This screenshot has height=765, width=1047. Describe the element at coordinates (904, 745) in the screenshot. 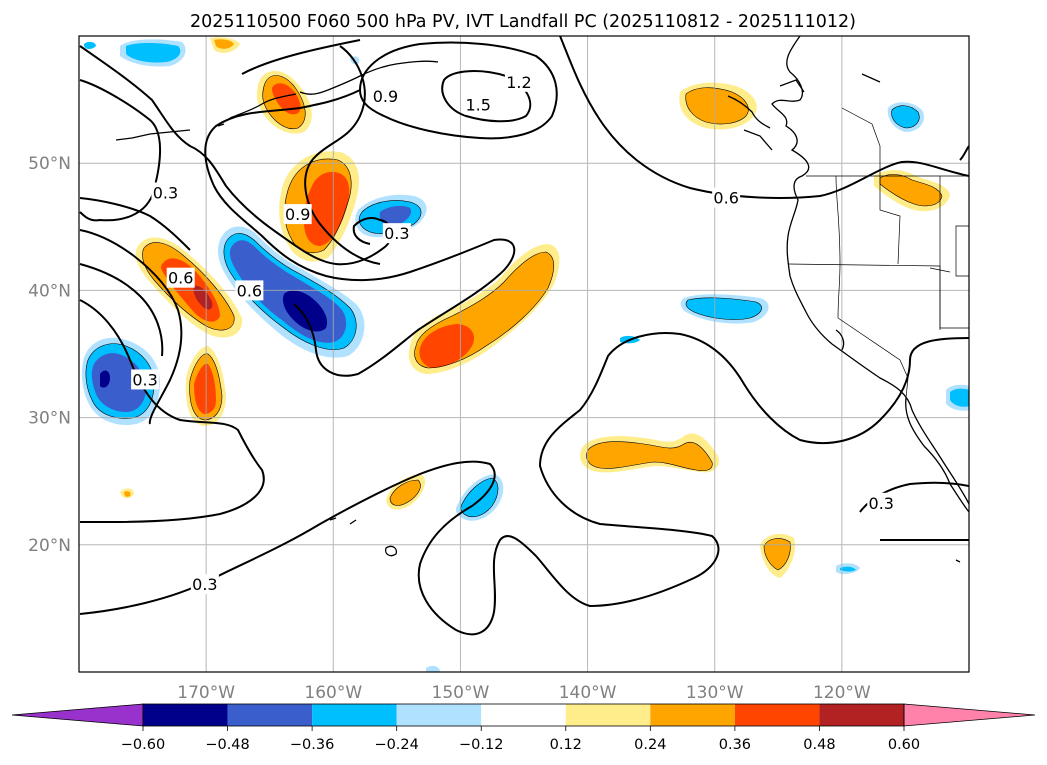

I see `colorbar-tick-label: 0.60` at that location.